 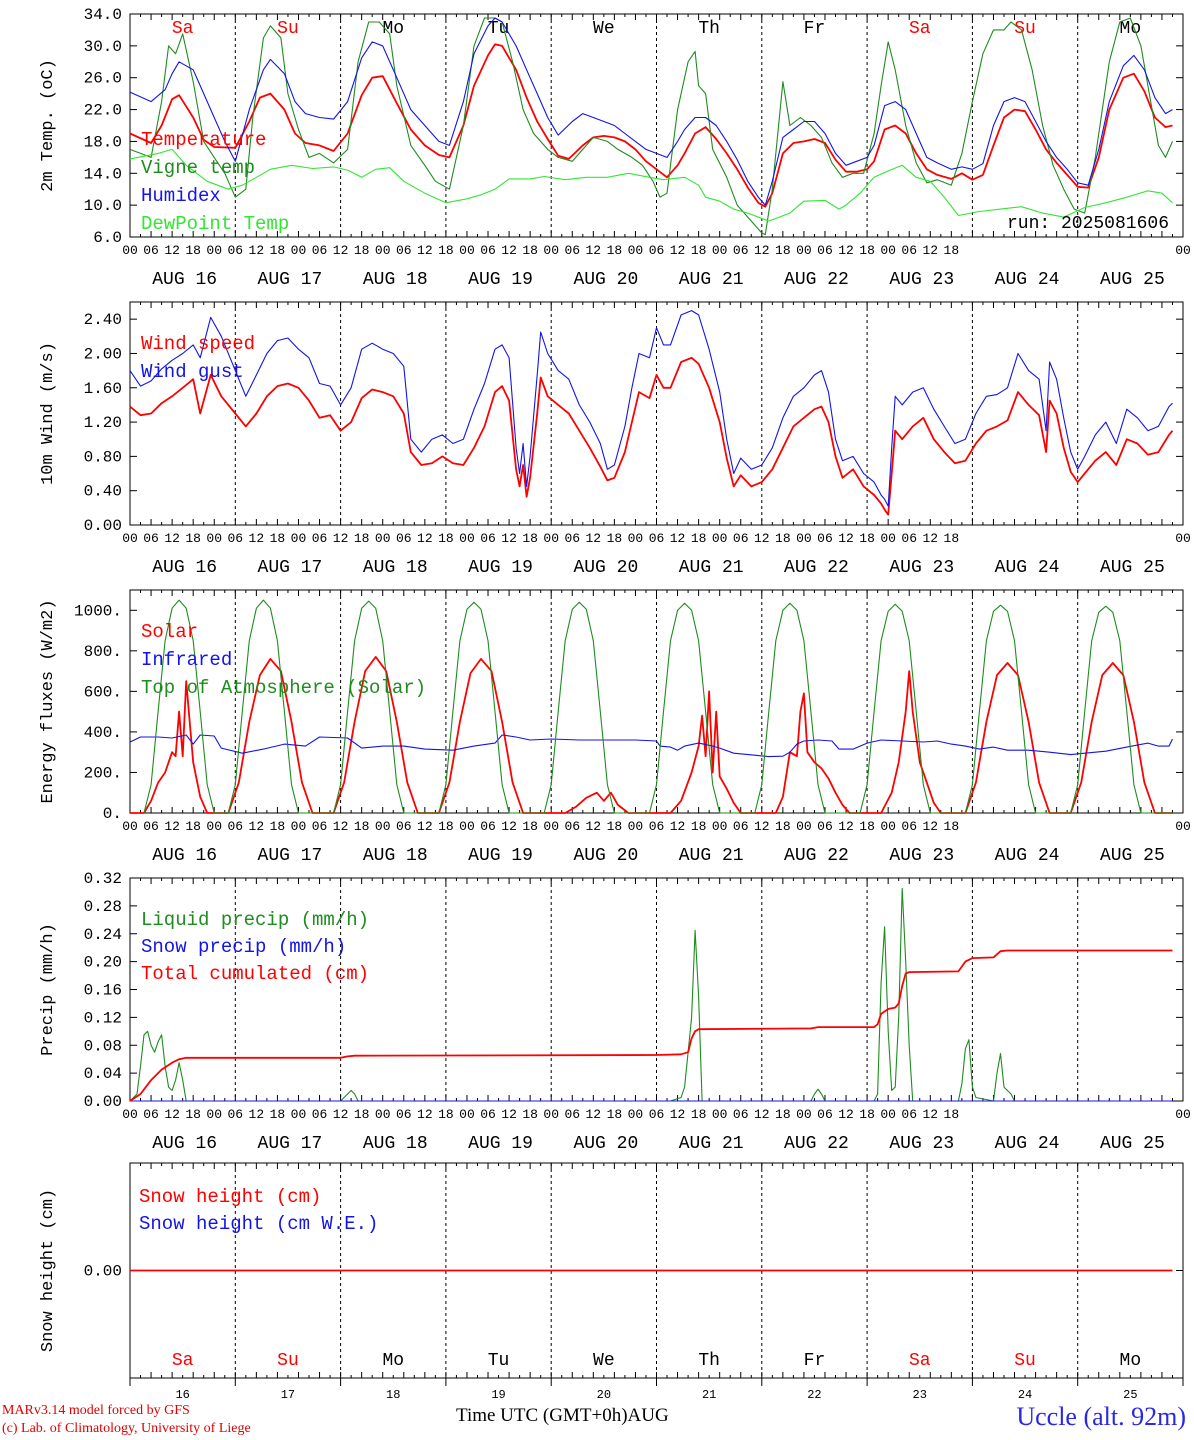 What do you see at coordinates (1101, 1416) in the screenshot?
I see `station-name: Uccle (alt. 92m)` at bounding box center [1101, 1416].